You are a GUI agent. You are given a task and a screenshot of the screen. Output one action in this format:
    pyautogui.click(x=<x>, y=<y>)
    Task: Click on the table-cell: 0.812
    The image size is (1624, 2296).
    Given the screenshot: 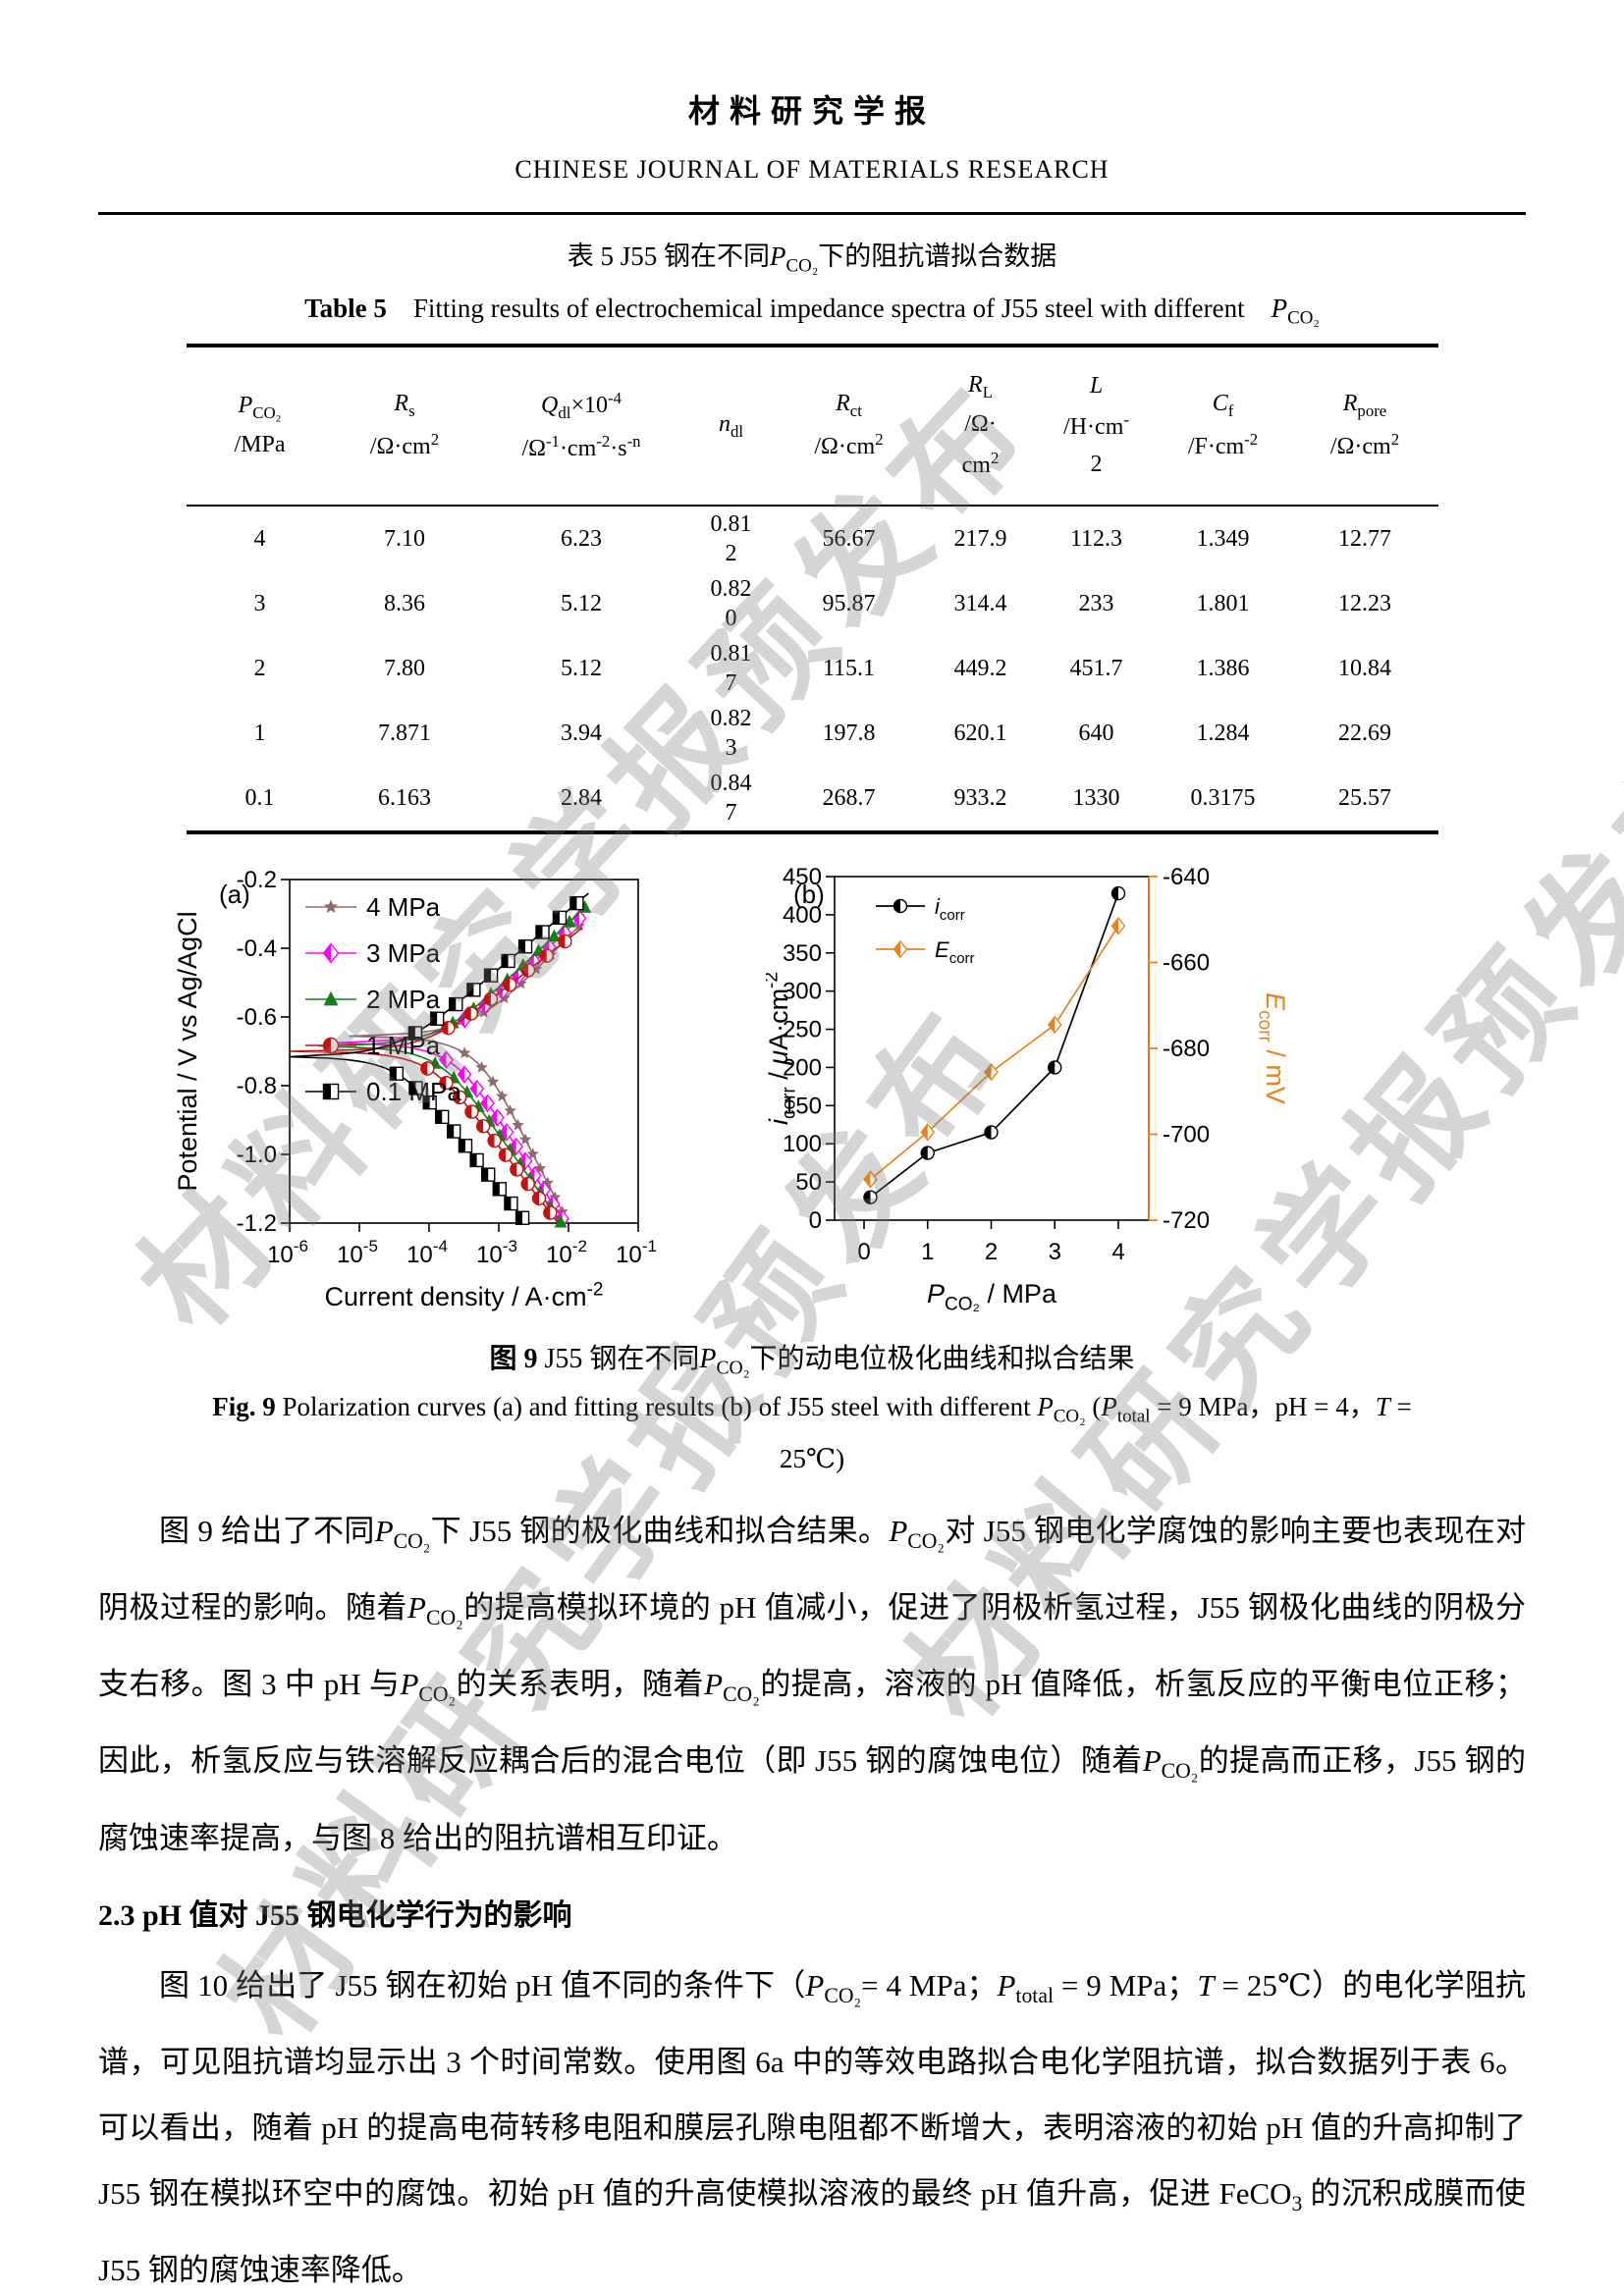 What is the action you would take?
    pyautogui.click(x=731, y=538)
    